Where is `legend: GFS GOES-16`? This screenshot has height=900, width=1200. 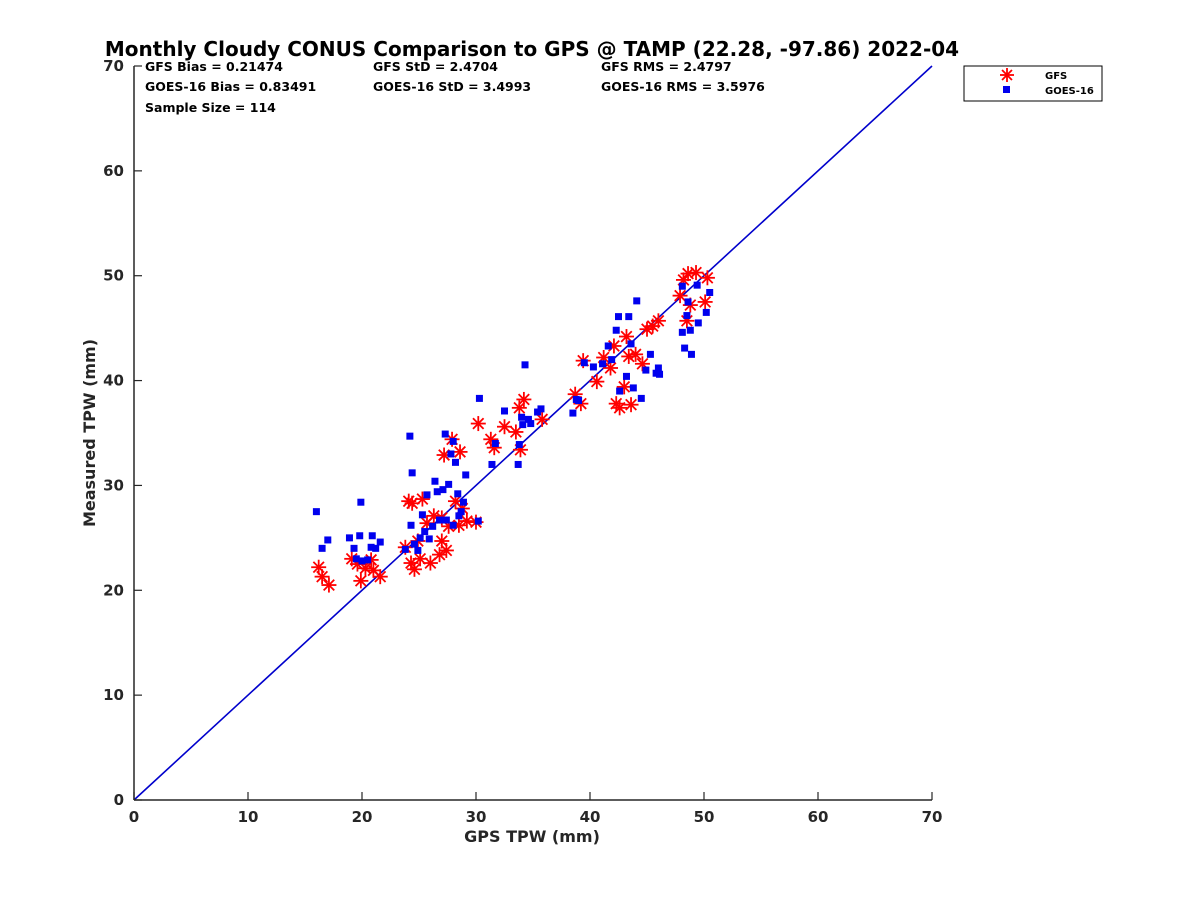
legend: GFS GOES-16 is located at coordinates (1033, 83).